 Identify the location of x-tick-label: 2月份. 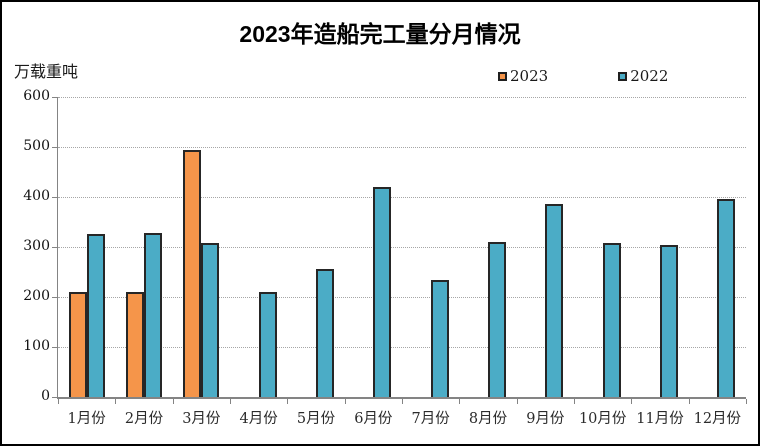
(144, 419).